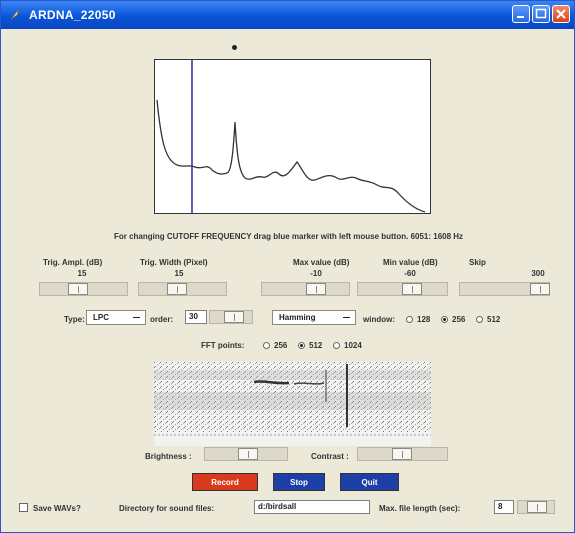 Image resolution: width=575 pixels, height=533 pixels. What do you see at coordinates (73, 262) in the screenshot?
I see `trig-ampl-label: Trig. Ampl. (dB)` at bounding box center [73, 262].